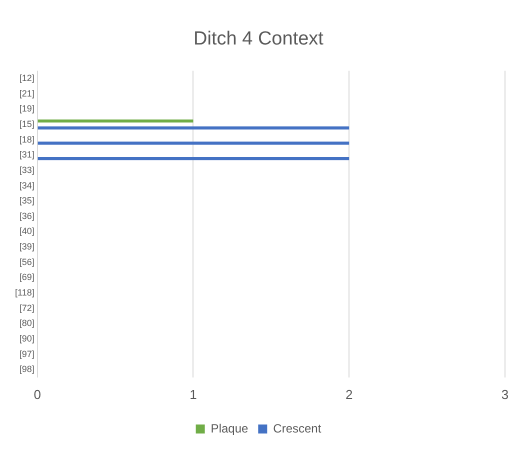  What do you see at coordinates (37, 394) in the screenshot?
I see `x-tick-label: 0` at bounding box center [37, 394].